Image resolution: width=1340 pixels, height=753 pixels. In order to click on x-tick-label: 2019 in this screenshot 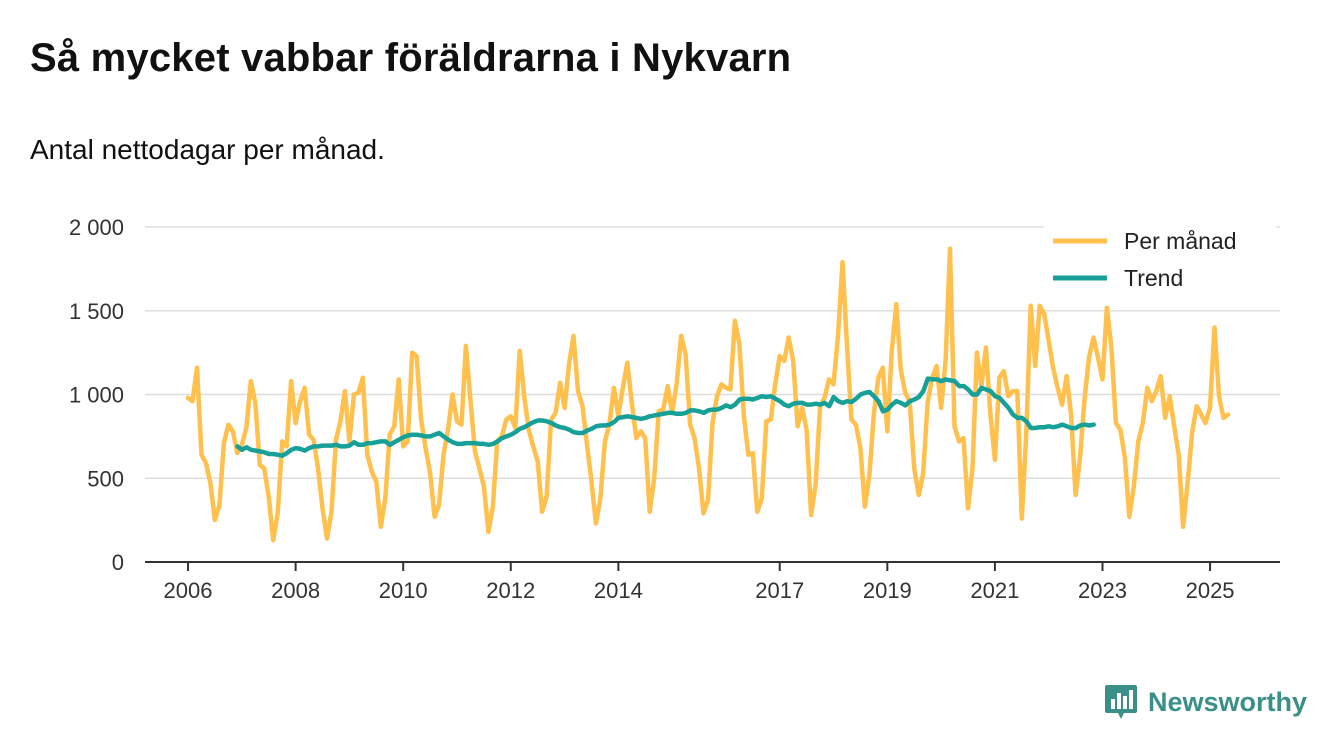, I will do `click(887, 590)`.